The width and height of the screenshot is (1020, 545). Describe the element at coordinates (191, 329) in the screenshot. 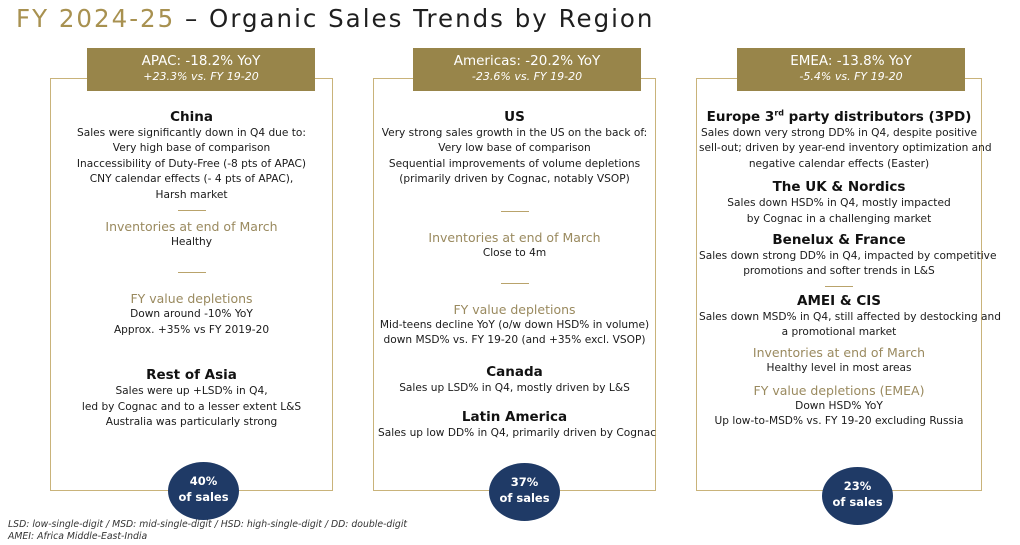

I see `apac-depletions-line: Approx. +35% vs FY 2019-20` at that location.